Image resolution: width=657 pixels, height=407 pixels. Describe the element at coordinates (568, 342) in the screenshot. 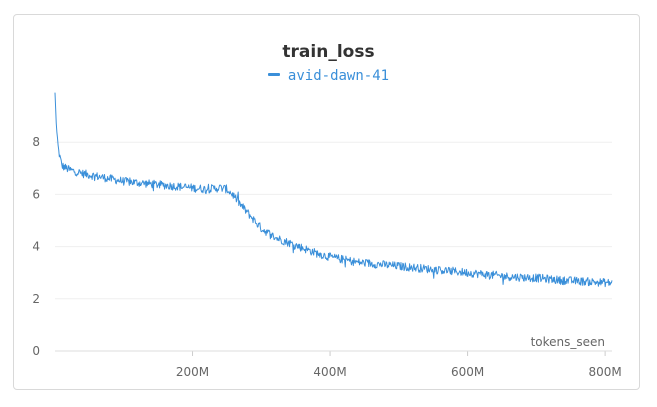

I see `x-axis-title: tokens_seen` at that location.